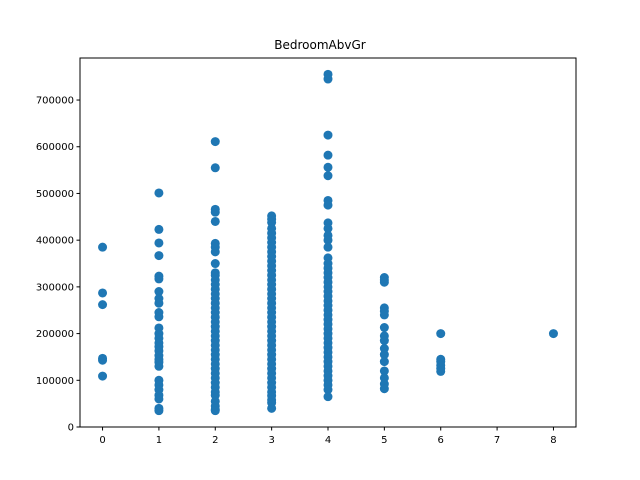  I want to click on x-tick-label: 6, so click(441, 440).